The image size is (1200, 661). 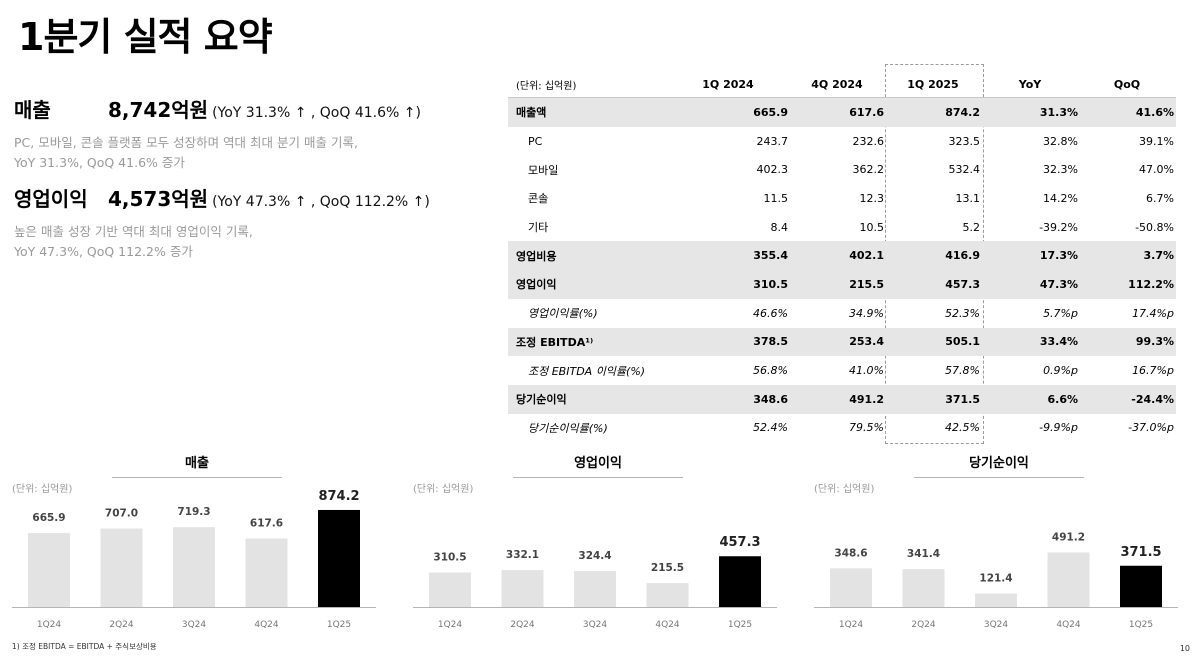 I want to click on column-header: 1Q 2024, so click(x=728, y=84).